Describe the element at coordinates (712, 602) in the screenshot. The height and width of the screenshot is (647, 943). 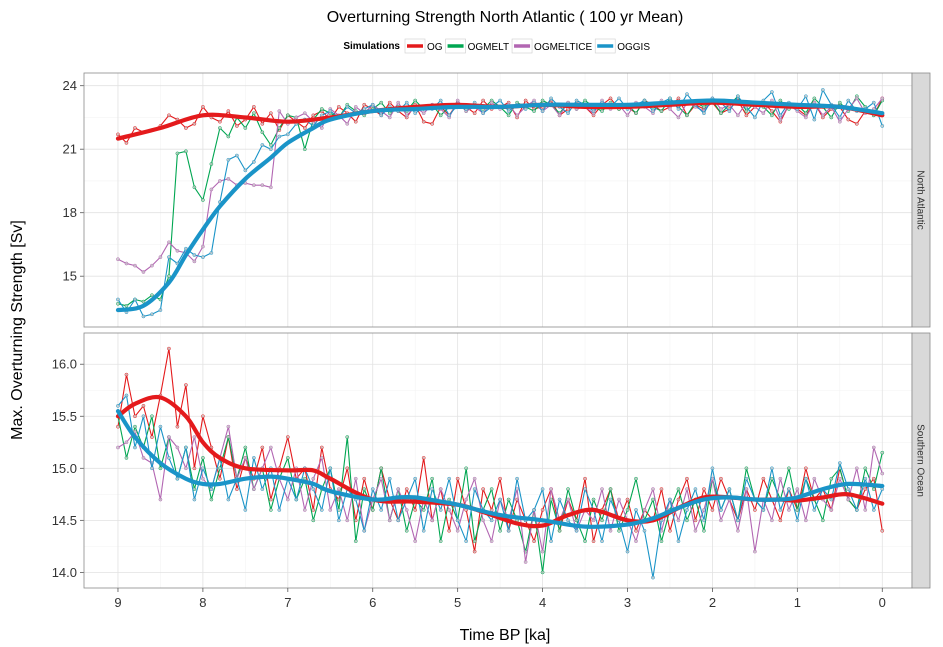
I see `x-tick-label: 2` at that location.